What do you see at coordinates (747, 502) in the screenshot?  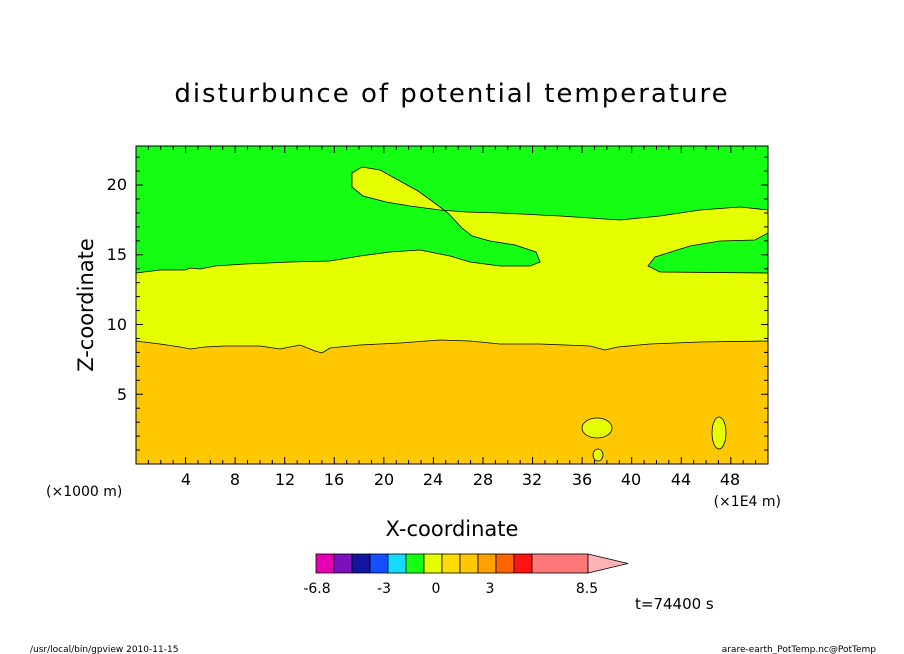 I see `x-unit-right: (×1E4 m)` at bounding box center [747, 502].